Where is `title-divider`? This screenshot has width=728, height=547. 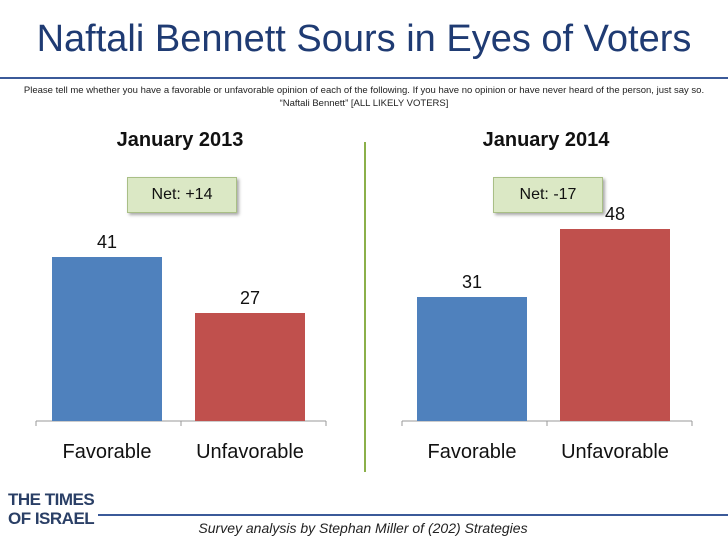 title-divider is located at coordinates (364, 78).